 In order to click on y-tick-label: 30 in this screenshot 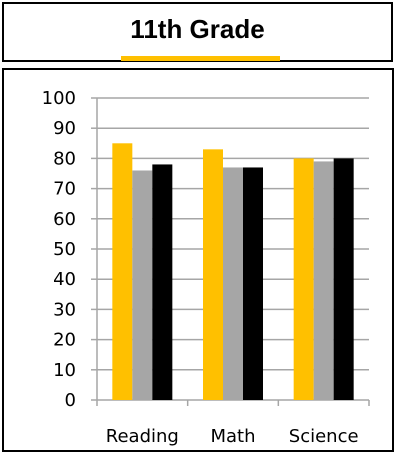, I will do `click(64, 309)`.